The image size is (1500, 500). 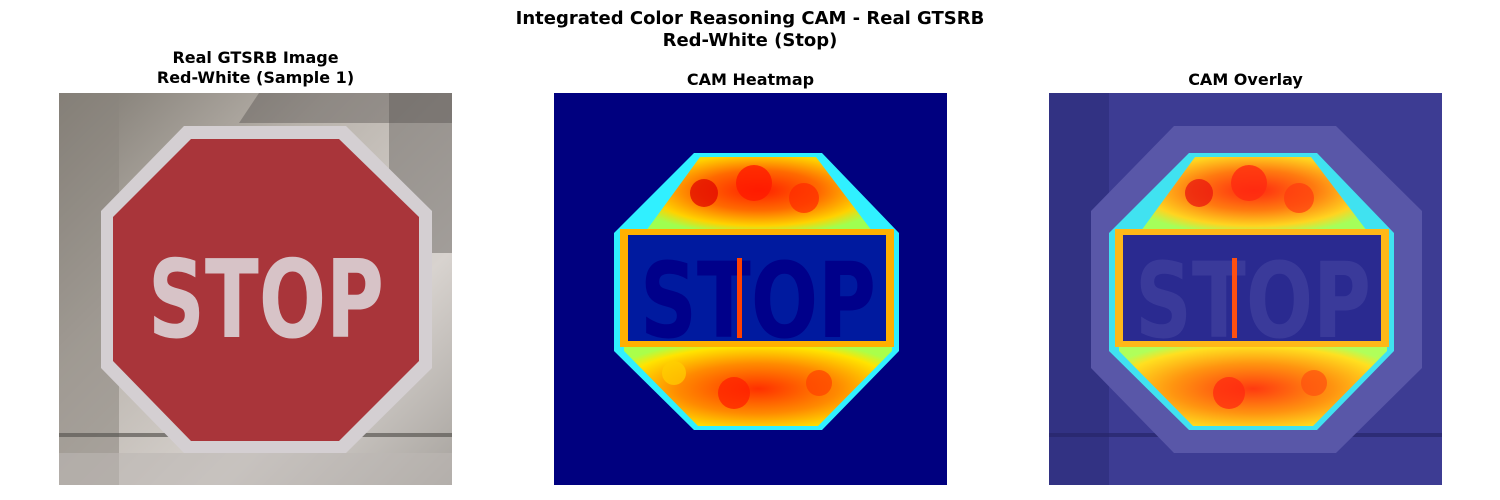 I want to click on panel-1-title-line-2: Red-White (Sample 1), so click(x=255, y=77).